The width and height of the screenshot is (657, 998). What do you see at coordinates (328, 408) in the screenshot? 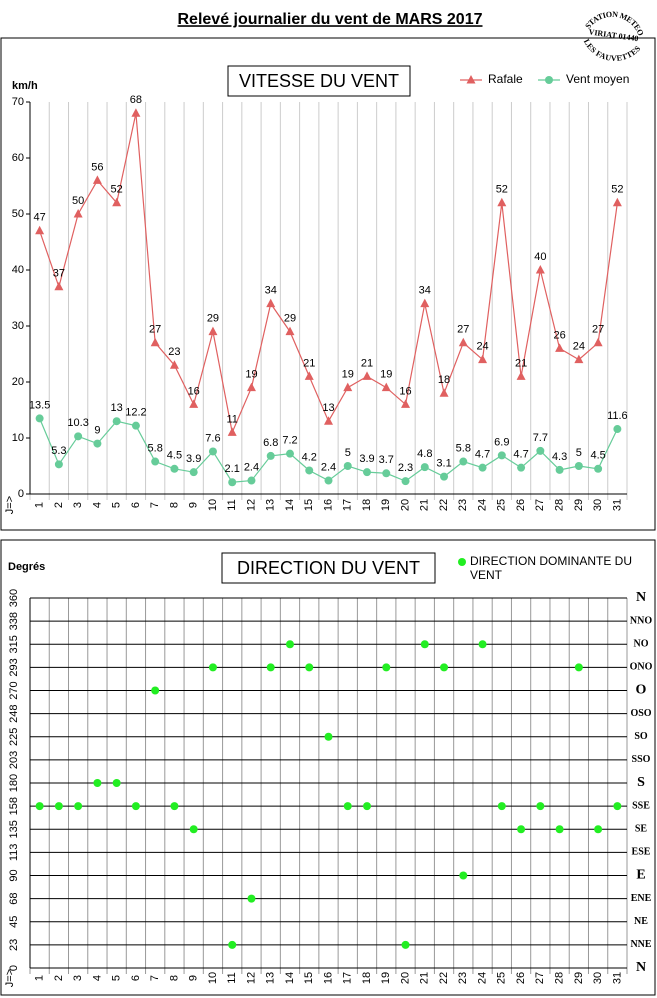
I see `data-label: 13` at bounding box center [328, 408].